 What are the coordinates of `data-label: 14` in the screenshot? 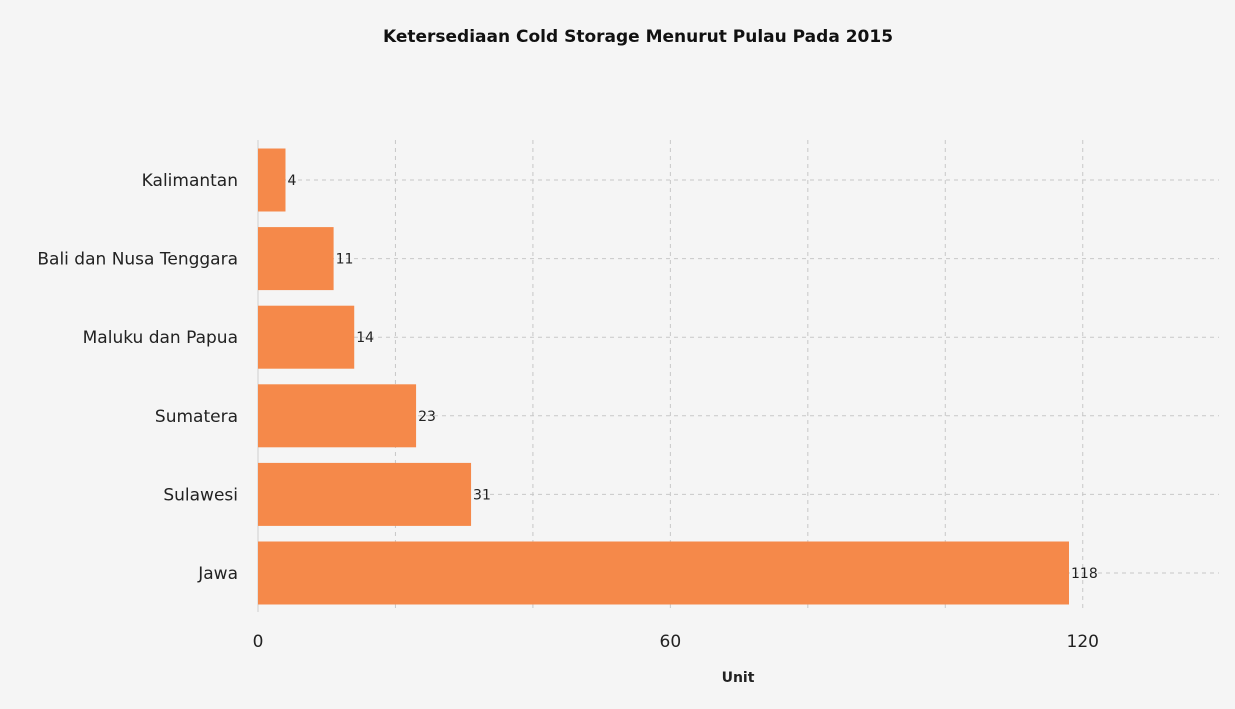 It's located at (365, 338).